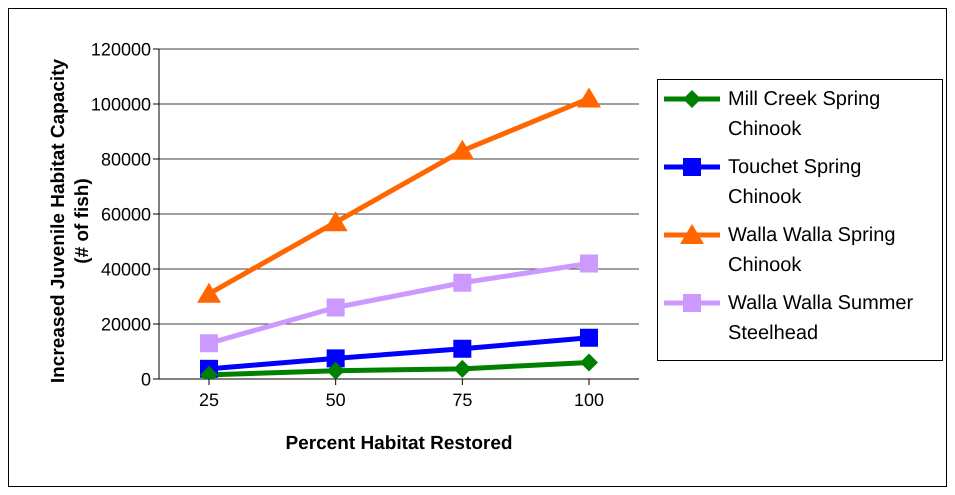 This screenshot has width=955, height=495. Describe the element at coordinates (145, 379) in the screenshot. I see `y-tick-label: 0` at that location.